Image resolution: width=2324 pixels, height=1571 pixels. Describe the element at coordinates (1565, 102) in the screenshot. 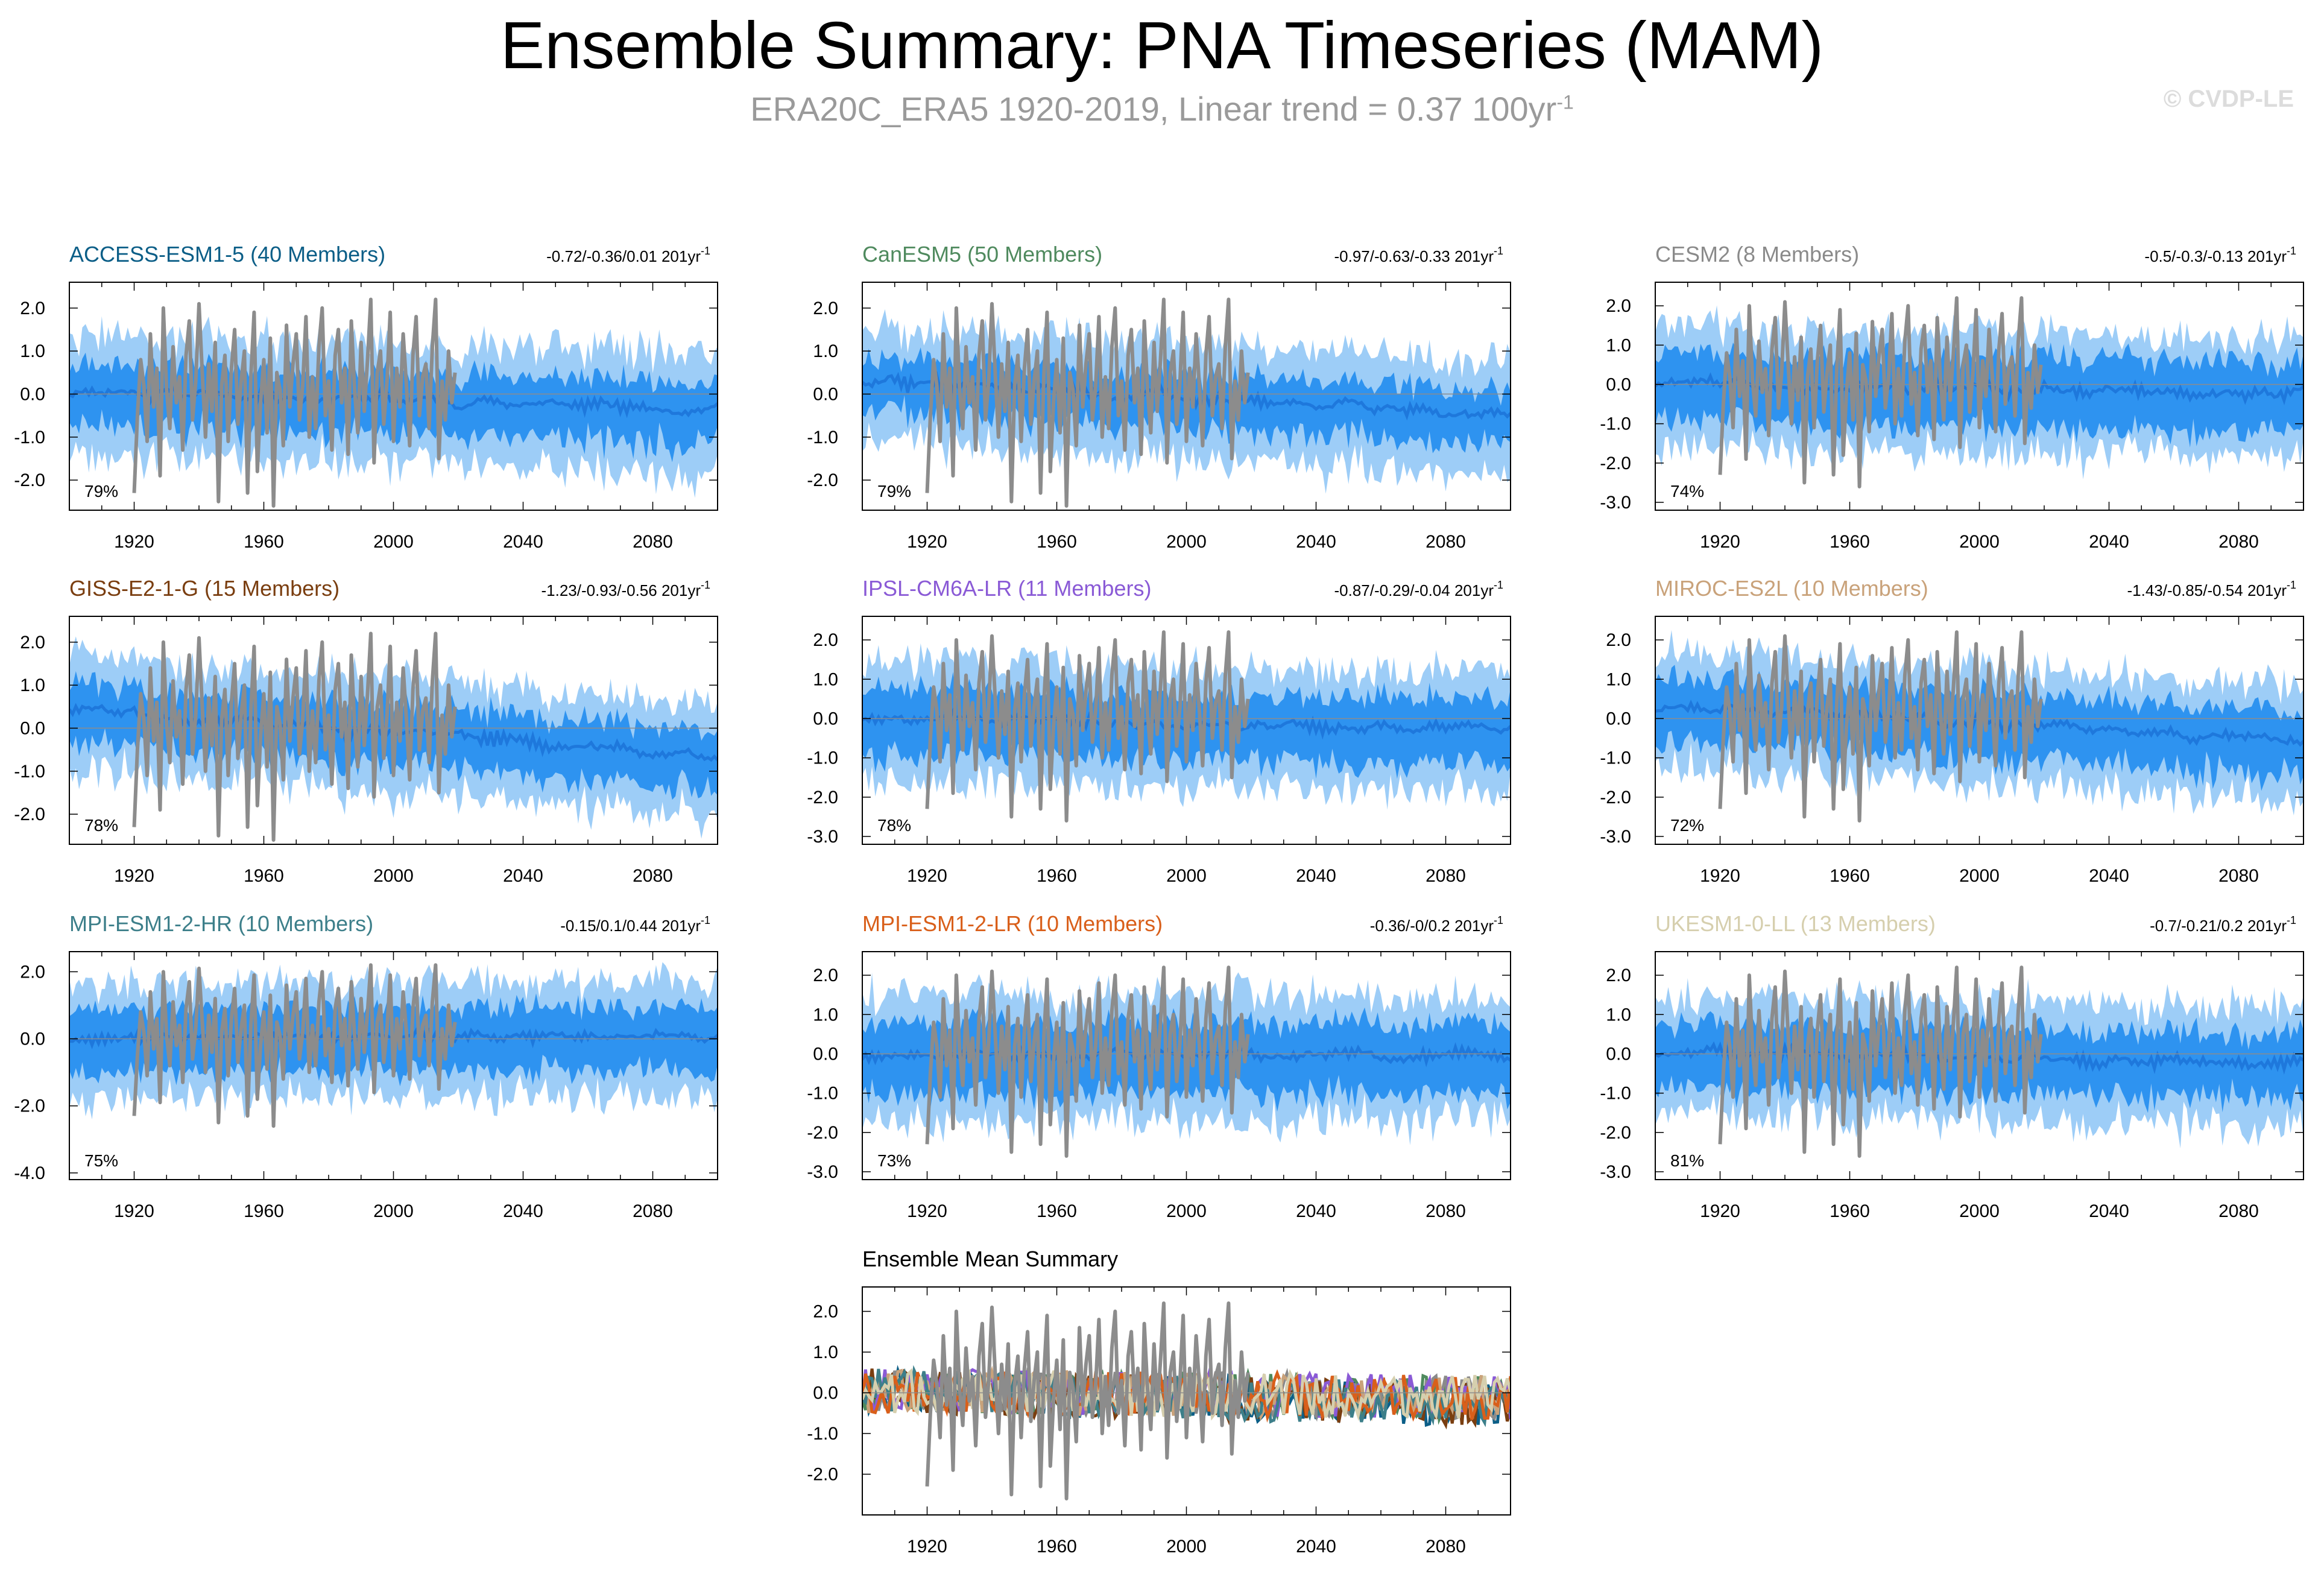

I see `subtitle-superscript: -1` at that location.